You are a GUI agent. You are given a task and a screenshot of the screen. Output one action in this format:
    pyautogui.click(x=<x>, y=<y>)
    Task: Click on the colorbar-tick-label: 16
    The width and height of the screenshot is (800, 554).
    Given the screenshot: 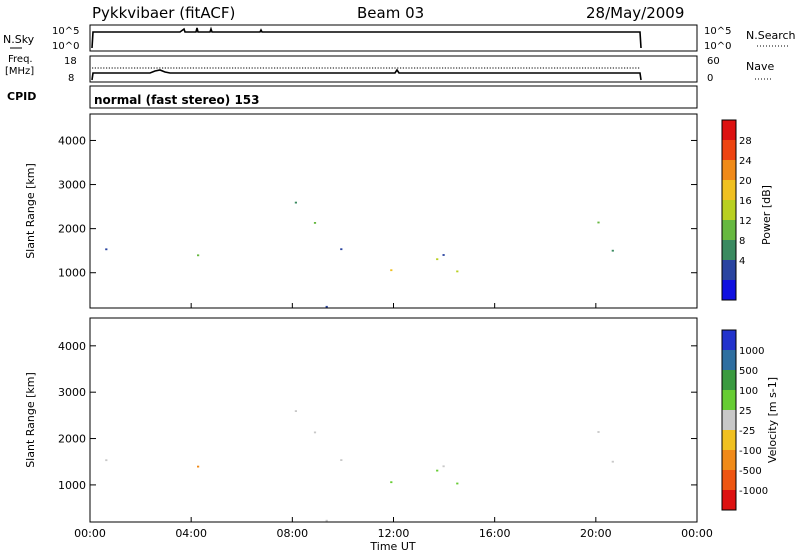 What is the action you would take?
    pyautogui.click(x=745, y=201)
    